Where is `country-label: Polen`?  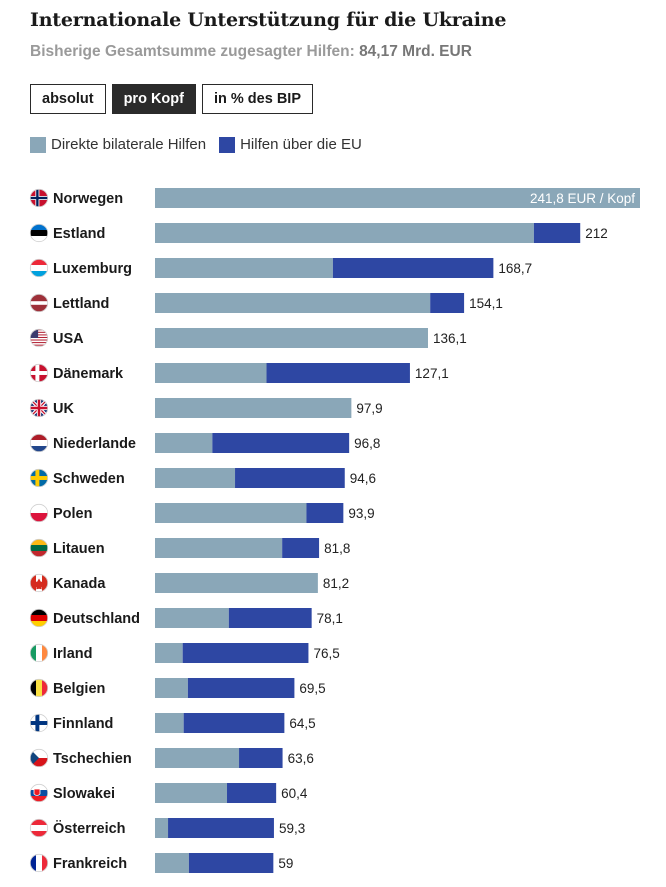 country-label: Polen is located at coordinates (72, 514).